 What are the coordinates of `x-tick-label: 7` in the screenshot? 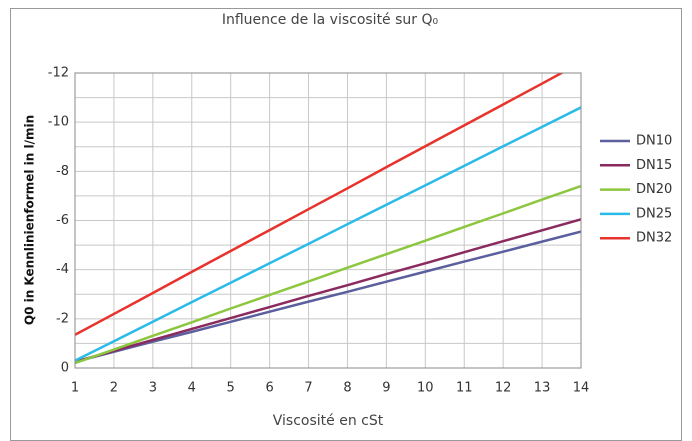 It's located at (308, 388).